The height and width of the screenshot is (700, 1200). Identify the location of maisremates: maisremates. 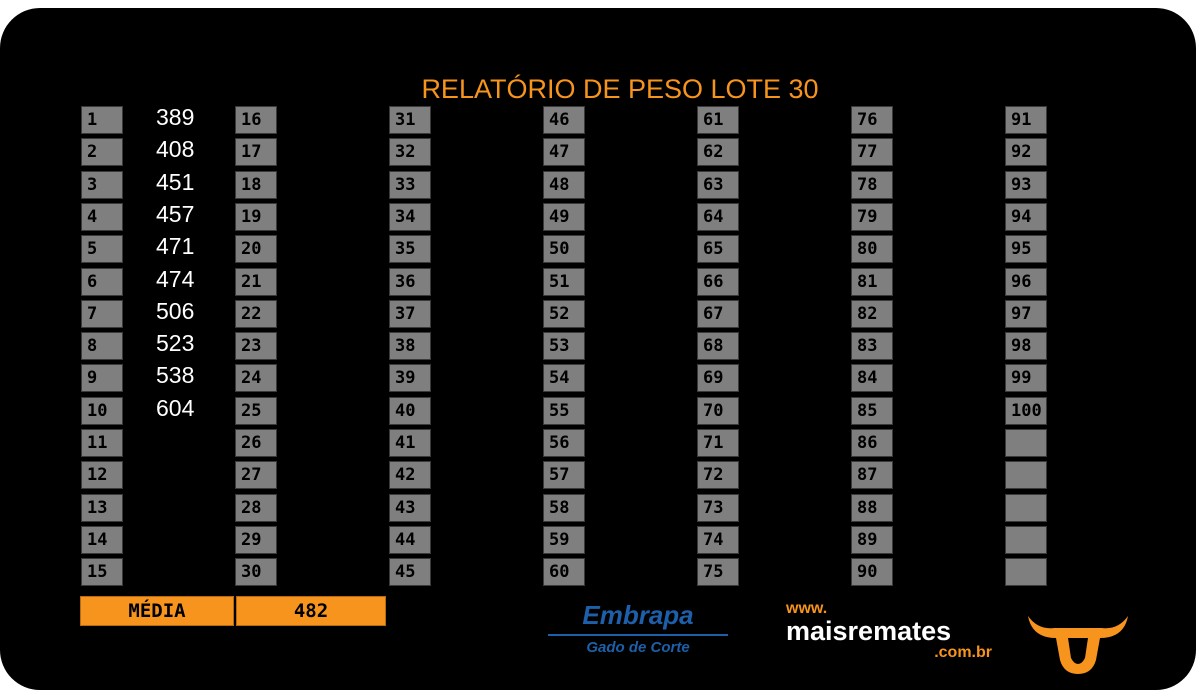
(869, 631).